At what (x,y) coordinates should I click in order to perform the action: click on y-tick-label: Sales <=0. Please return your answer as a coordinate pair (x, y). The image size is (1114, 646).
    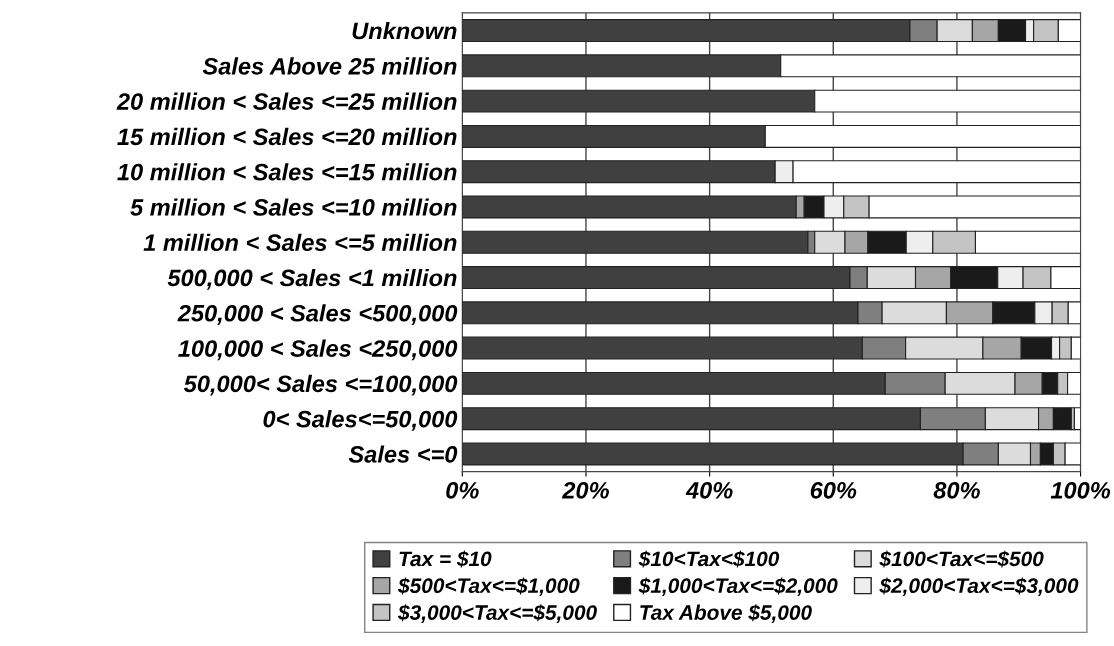
    Looking at the image, I should click on (403, 454).